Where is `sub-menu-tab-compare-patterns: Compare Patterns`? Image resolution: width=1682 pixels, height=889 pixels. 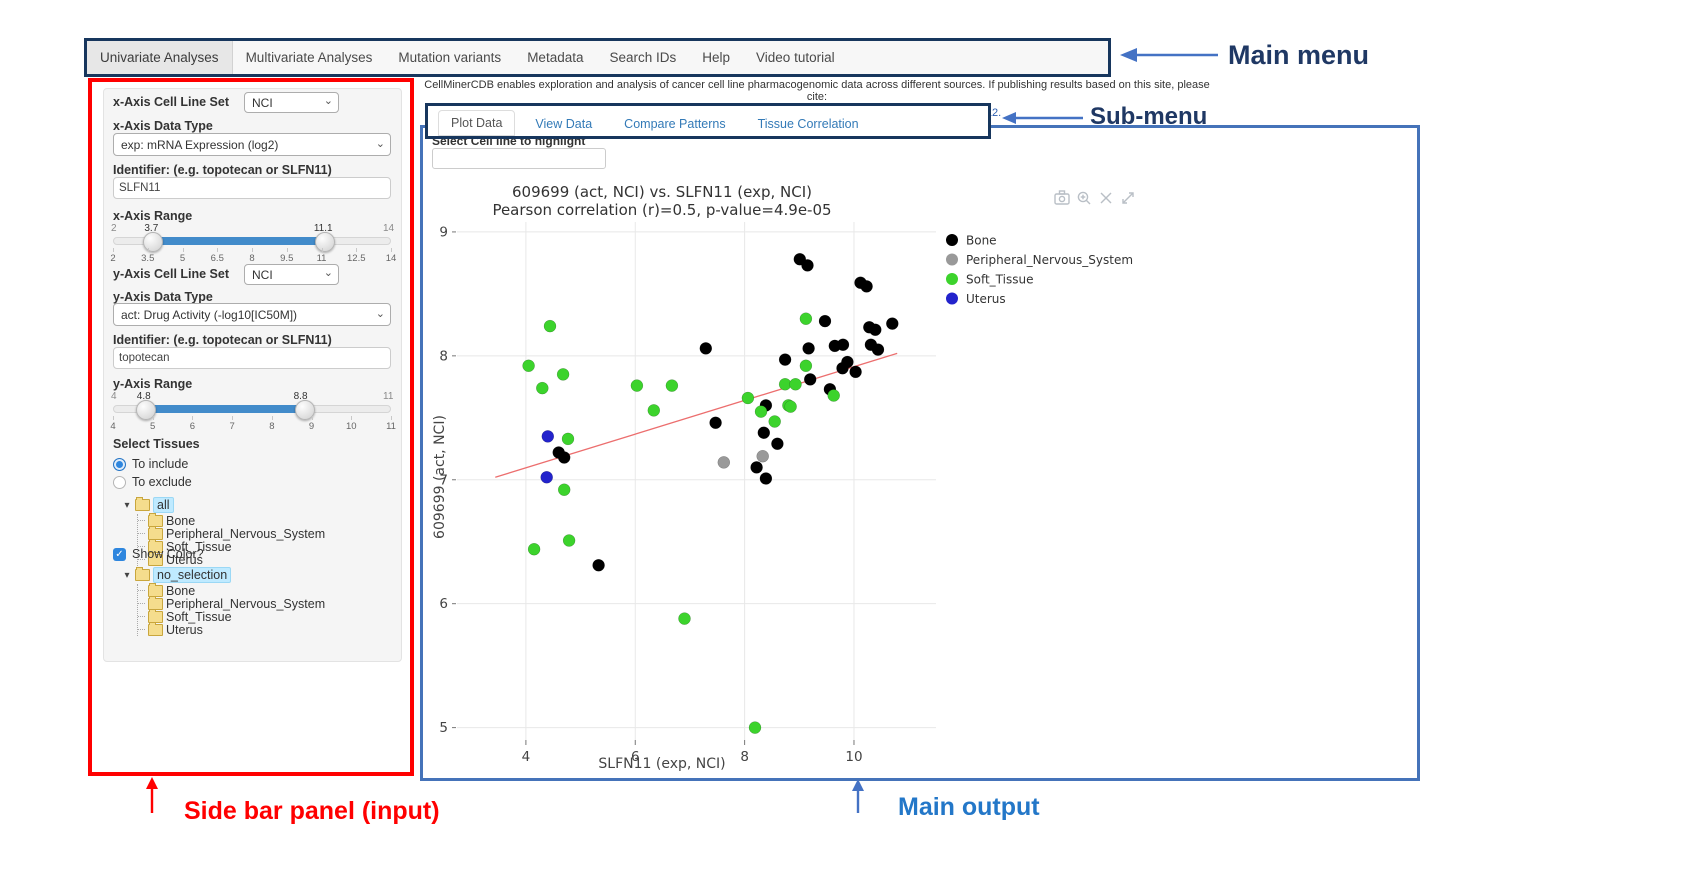 sub-menu-tab-compare-patterns: Compare Patterns is located at coordinates (675, 124).